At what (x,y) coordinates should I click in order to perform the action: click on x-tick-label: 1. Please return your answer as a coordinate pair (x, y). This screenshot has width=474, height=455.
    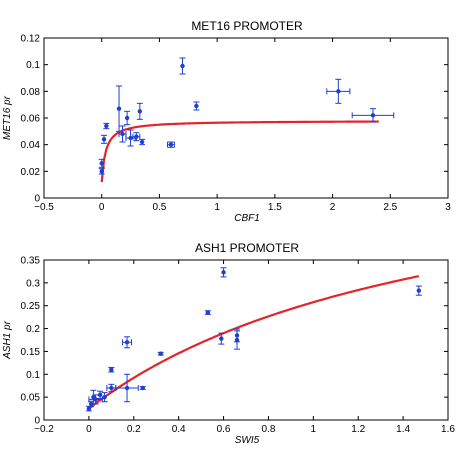
    Looking at the image, I should click on (314, 429).